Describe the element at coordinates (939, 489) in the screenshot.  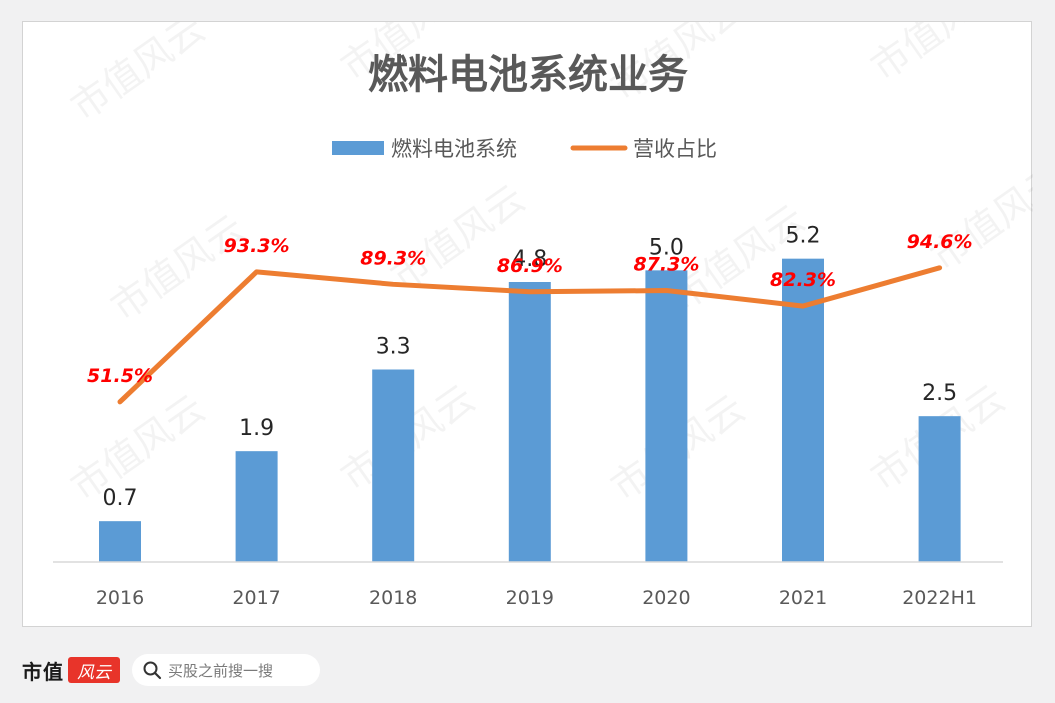
I see `bar-2022H1` at that location.